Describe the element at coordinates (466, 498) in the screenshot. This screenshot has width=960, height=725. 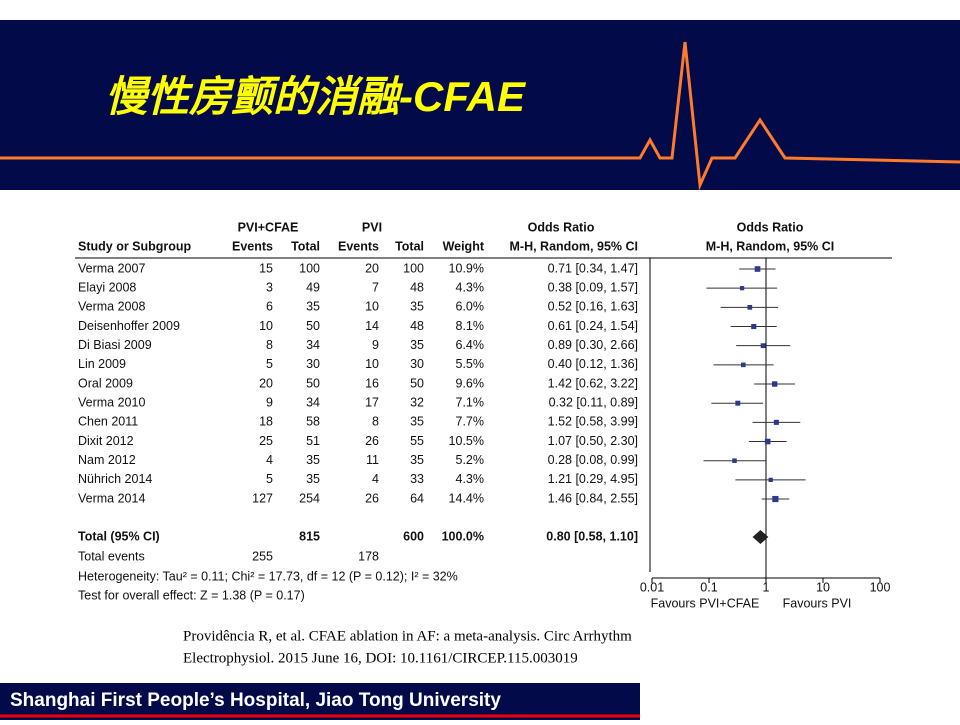
I see `weight: 14.4%` at that location.